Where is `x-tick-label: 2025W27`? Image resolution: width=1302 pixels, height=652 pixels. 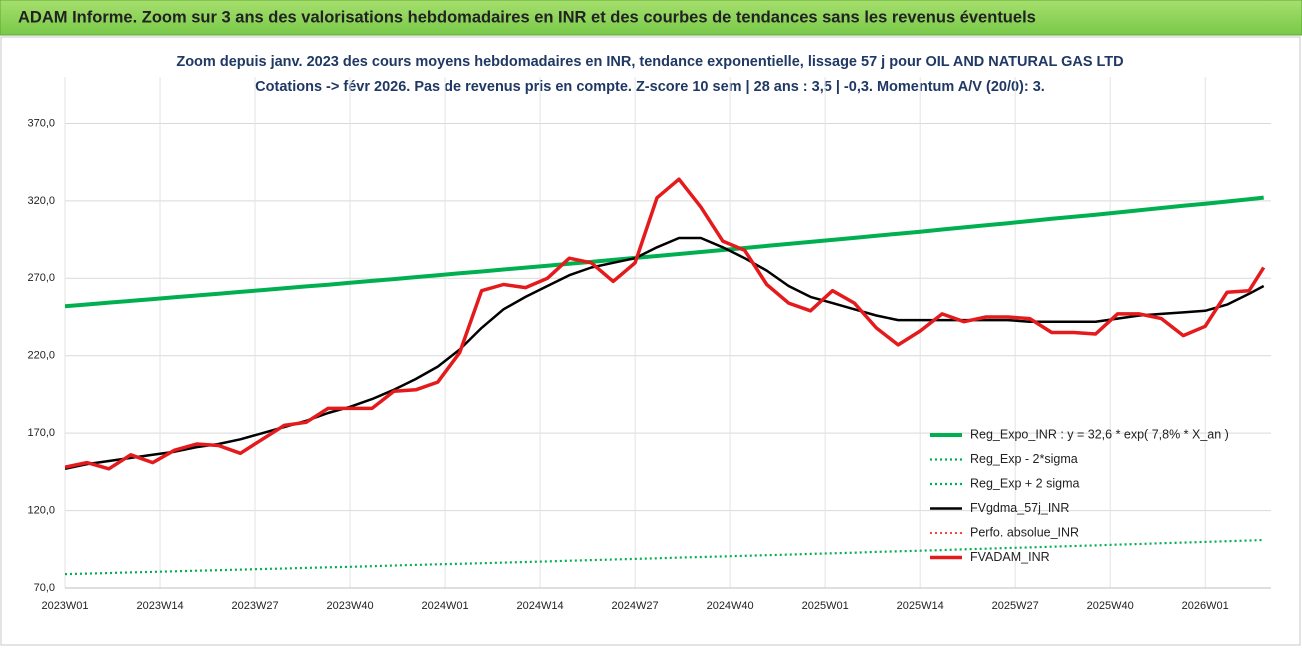
x-tick-label: 2025W27 is located at coordinates (1015, 606).